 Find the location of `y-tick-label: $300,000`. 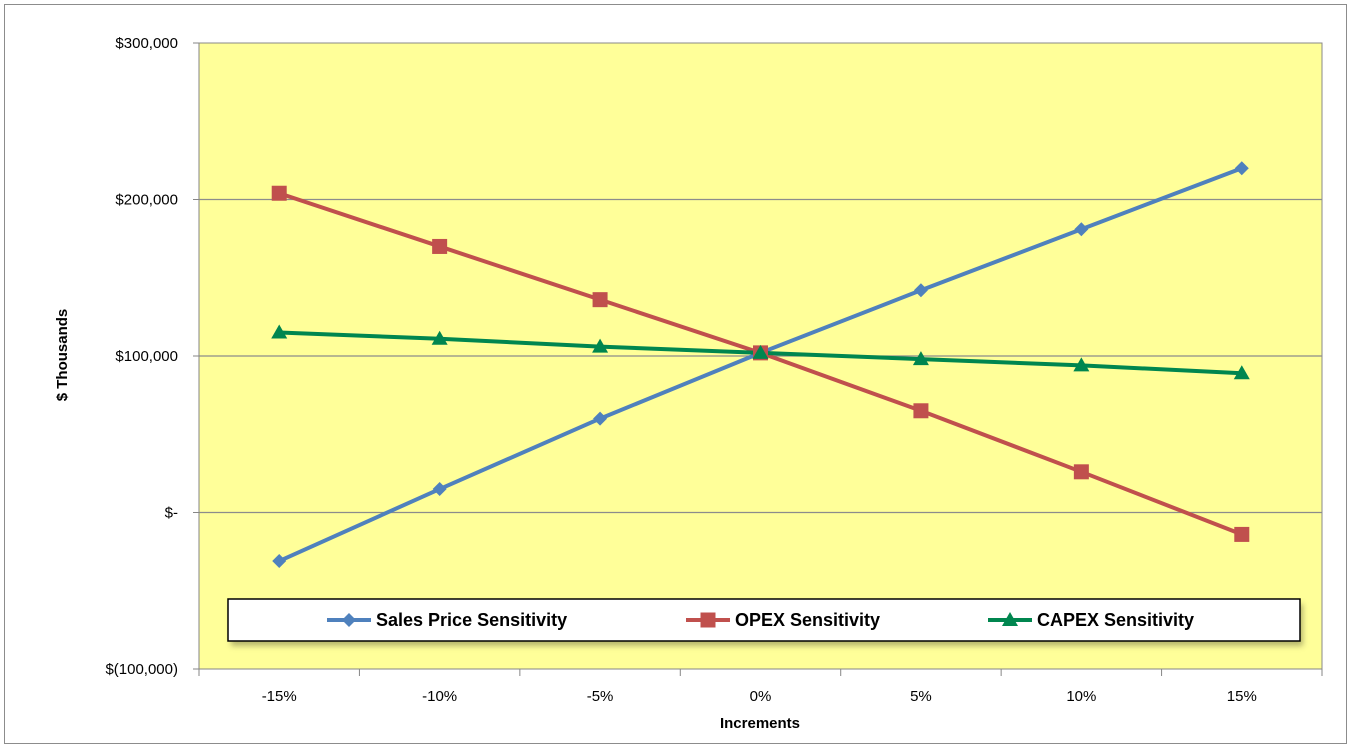

y-tick-label: $300,000 is located at coordinates (146, 43).